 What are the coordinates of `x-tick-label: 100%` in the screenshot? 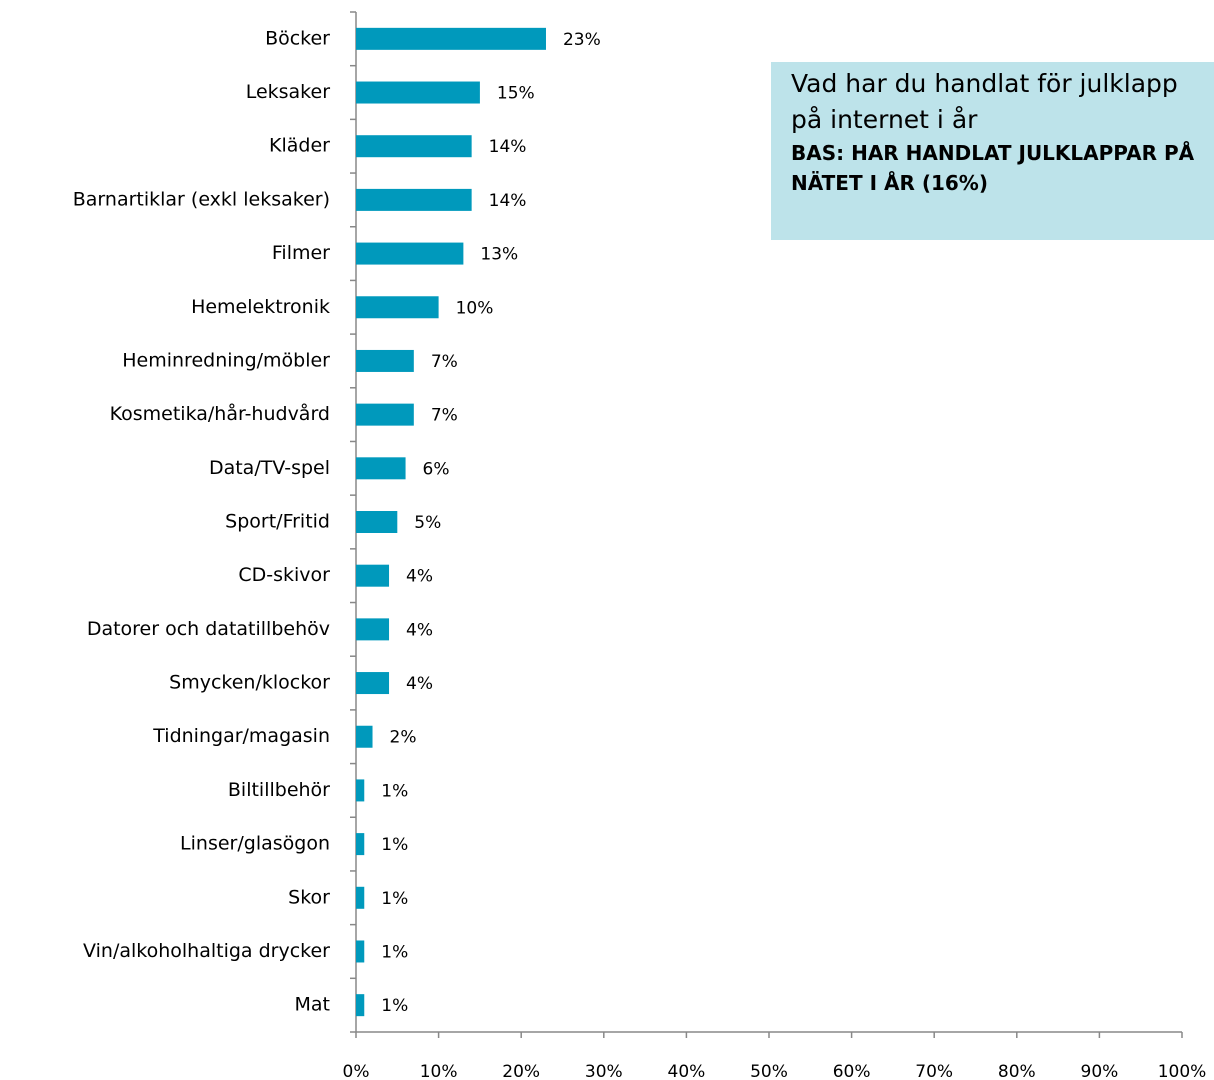 It's located at (1182, 1071).